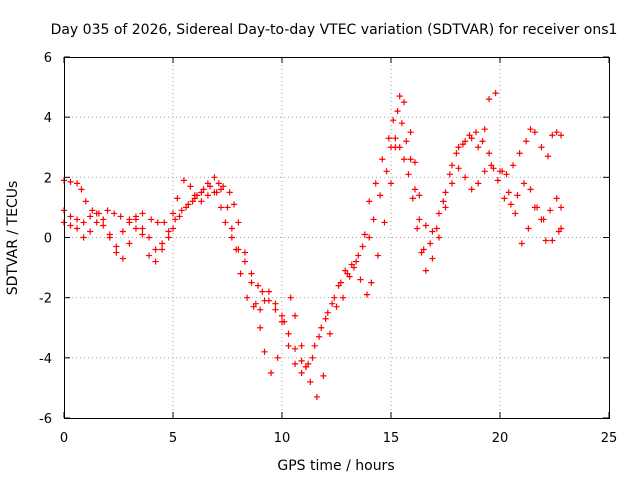 The image size is (640, 480). What do you see at coordinates (609, 438) in the screenshot?
I see `x-tick-label: 25` at bounding box center [609, 438].